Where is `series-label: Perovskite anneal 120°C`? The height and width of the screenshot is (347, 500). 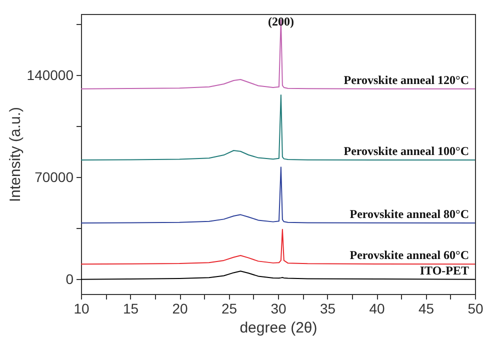 series-label: Perovskite anneal 120°C is located at coordinates (406, 79).